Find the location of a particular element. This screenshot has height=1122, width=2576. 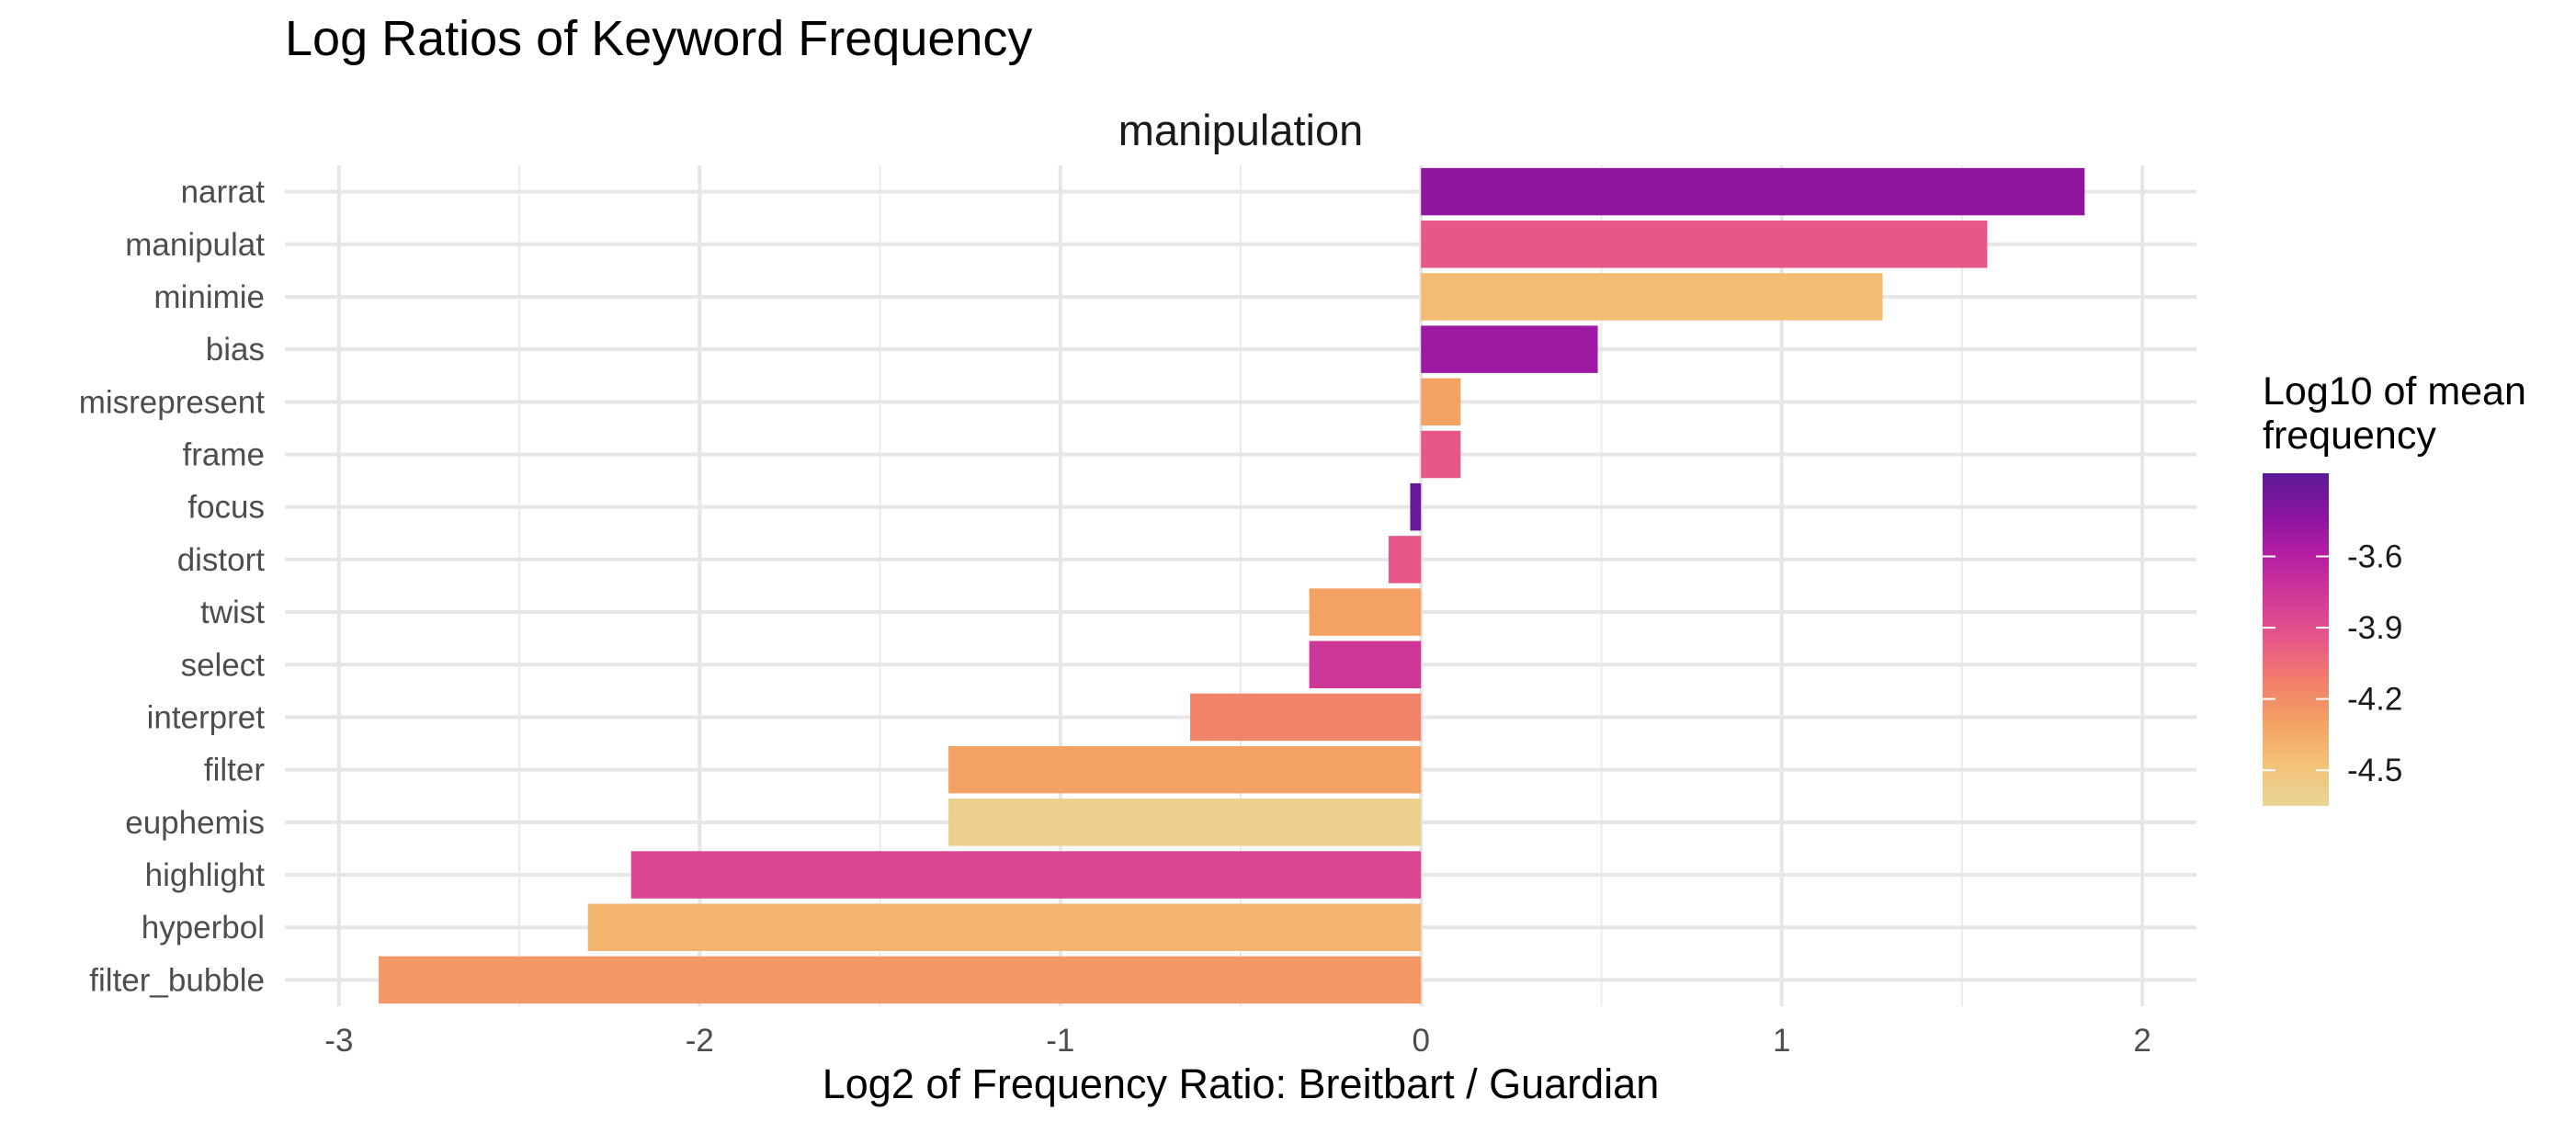

y-tick-label: distort is located at coordinates (221, 560).